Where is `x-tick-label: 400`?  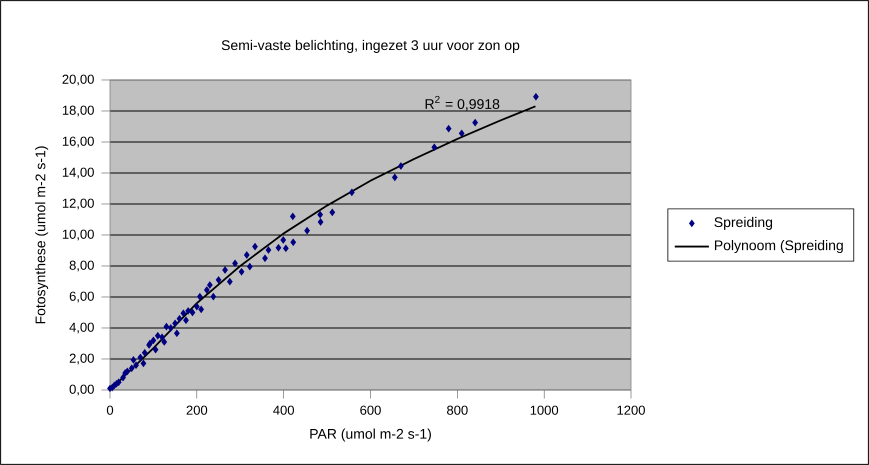
x-tick-label: 400 is located at coordinates (283, 410).